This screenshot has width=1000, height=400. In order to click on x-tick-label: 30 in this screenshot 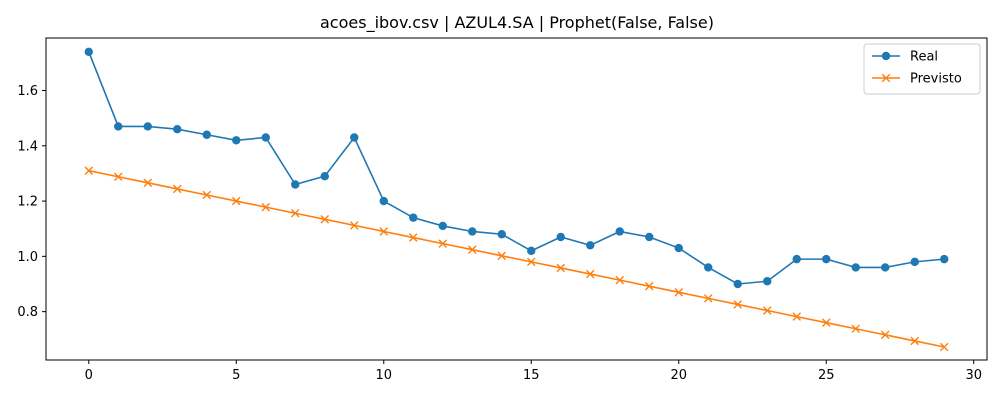, I will do `click(973, 375)`.